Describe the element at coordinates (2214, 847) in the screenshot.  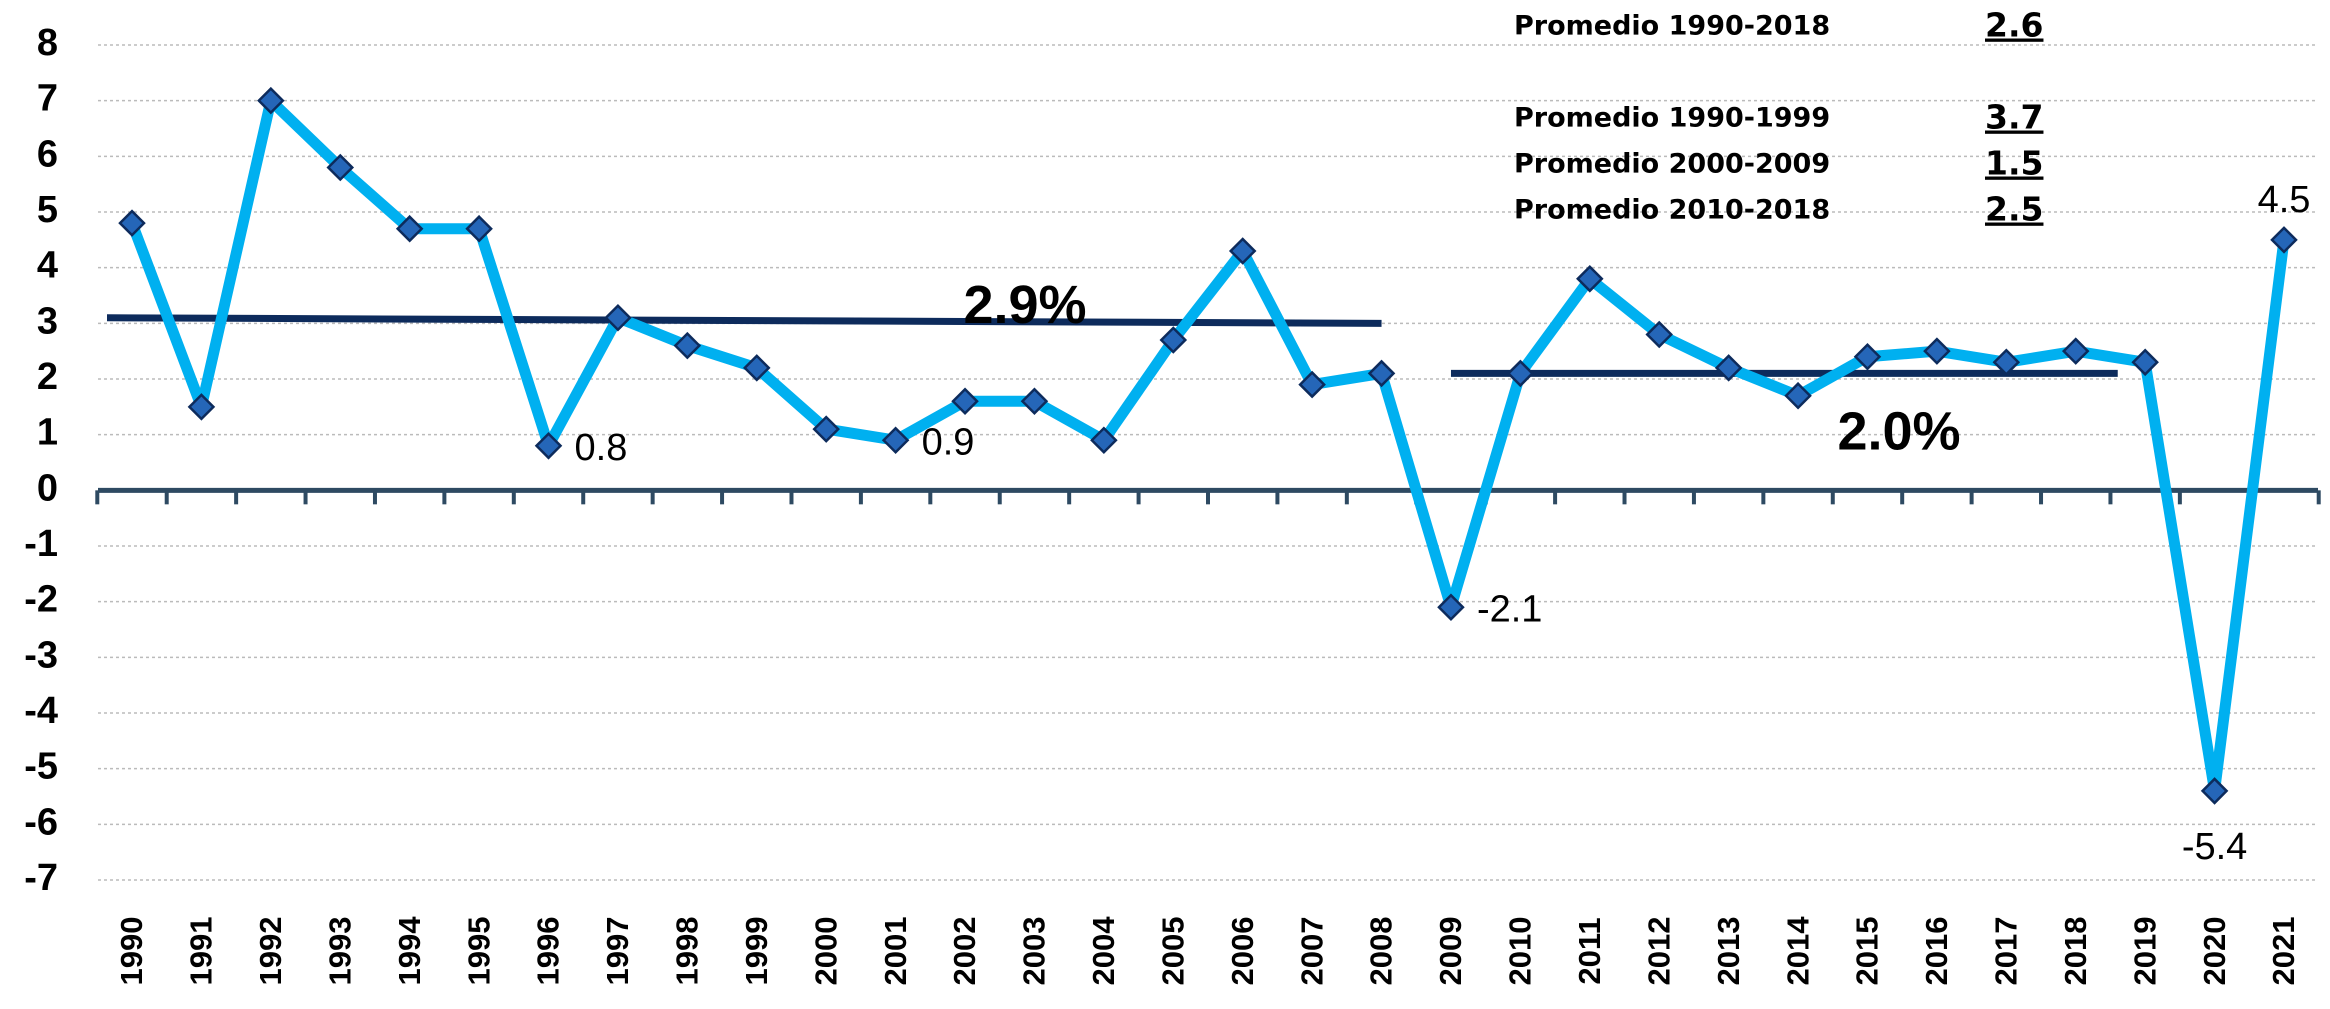
I see `data-label: -5.4` at that location.